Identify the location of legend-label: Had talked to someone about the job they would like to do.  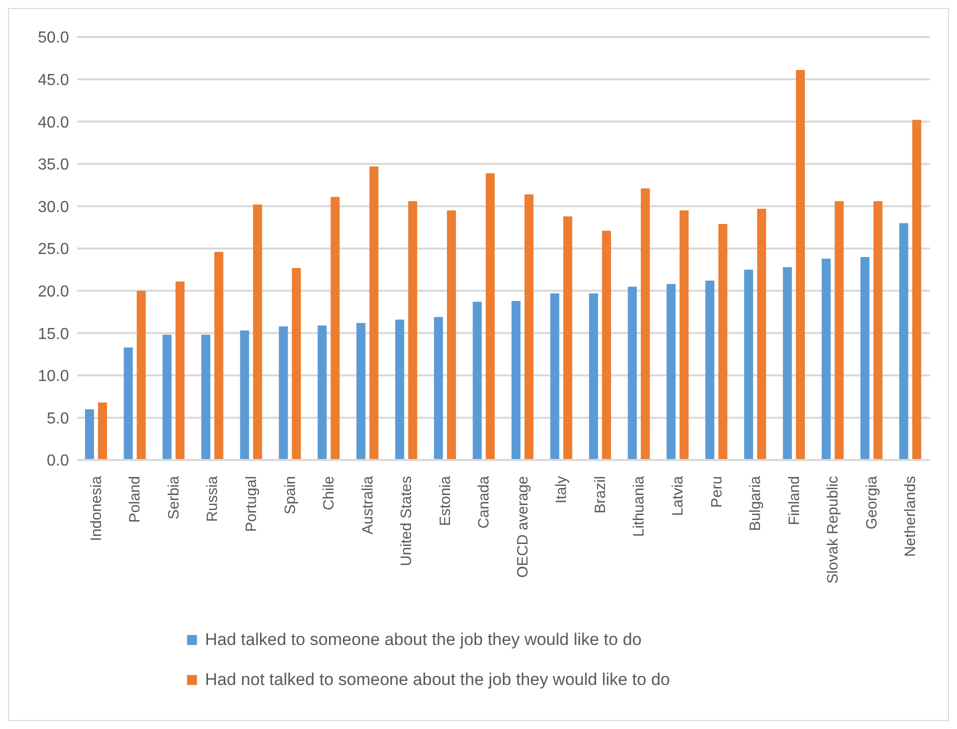
(423, 640).